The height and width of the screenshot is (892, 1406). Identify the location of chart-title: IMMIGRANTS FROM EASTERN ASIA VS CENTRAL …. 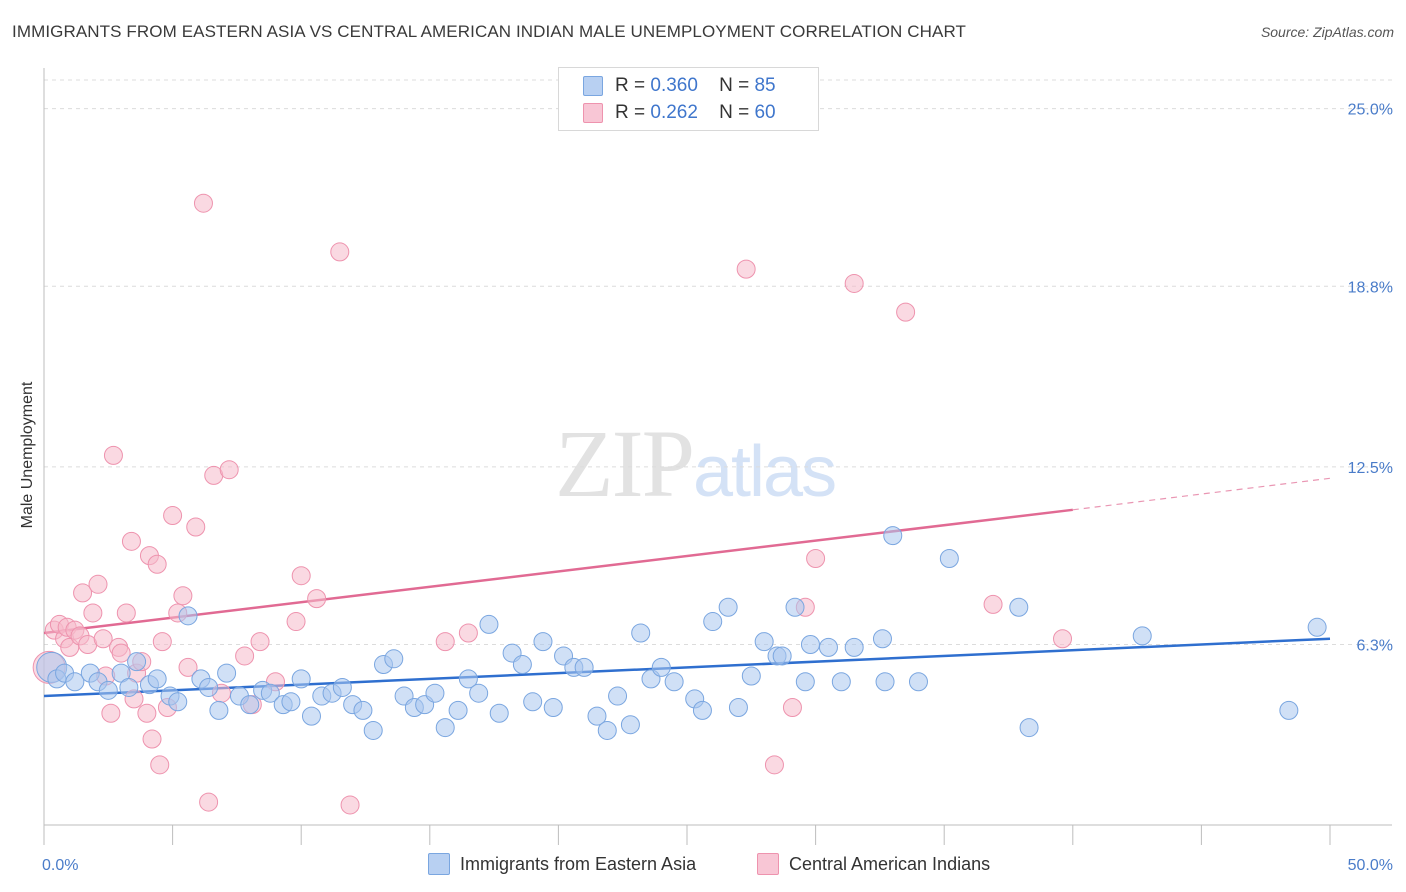
(489, 31).